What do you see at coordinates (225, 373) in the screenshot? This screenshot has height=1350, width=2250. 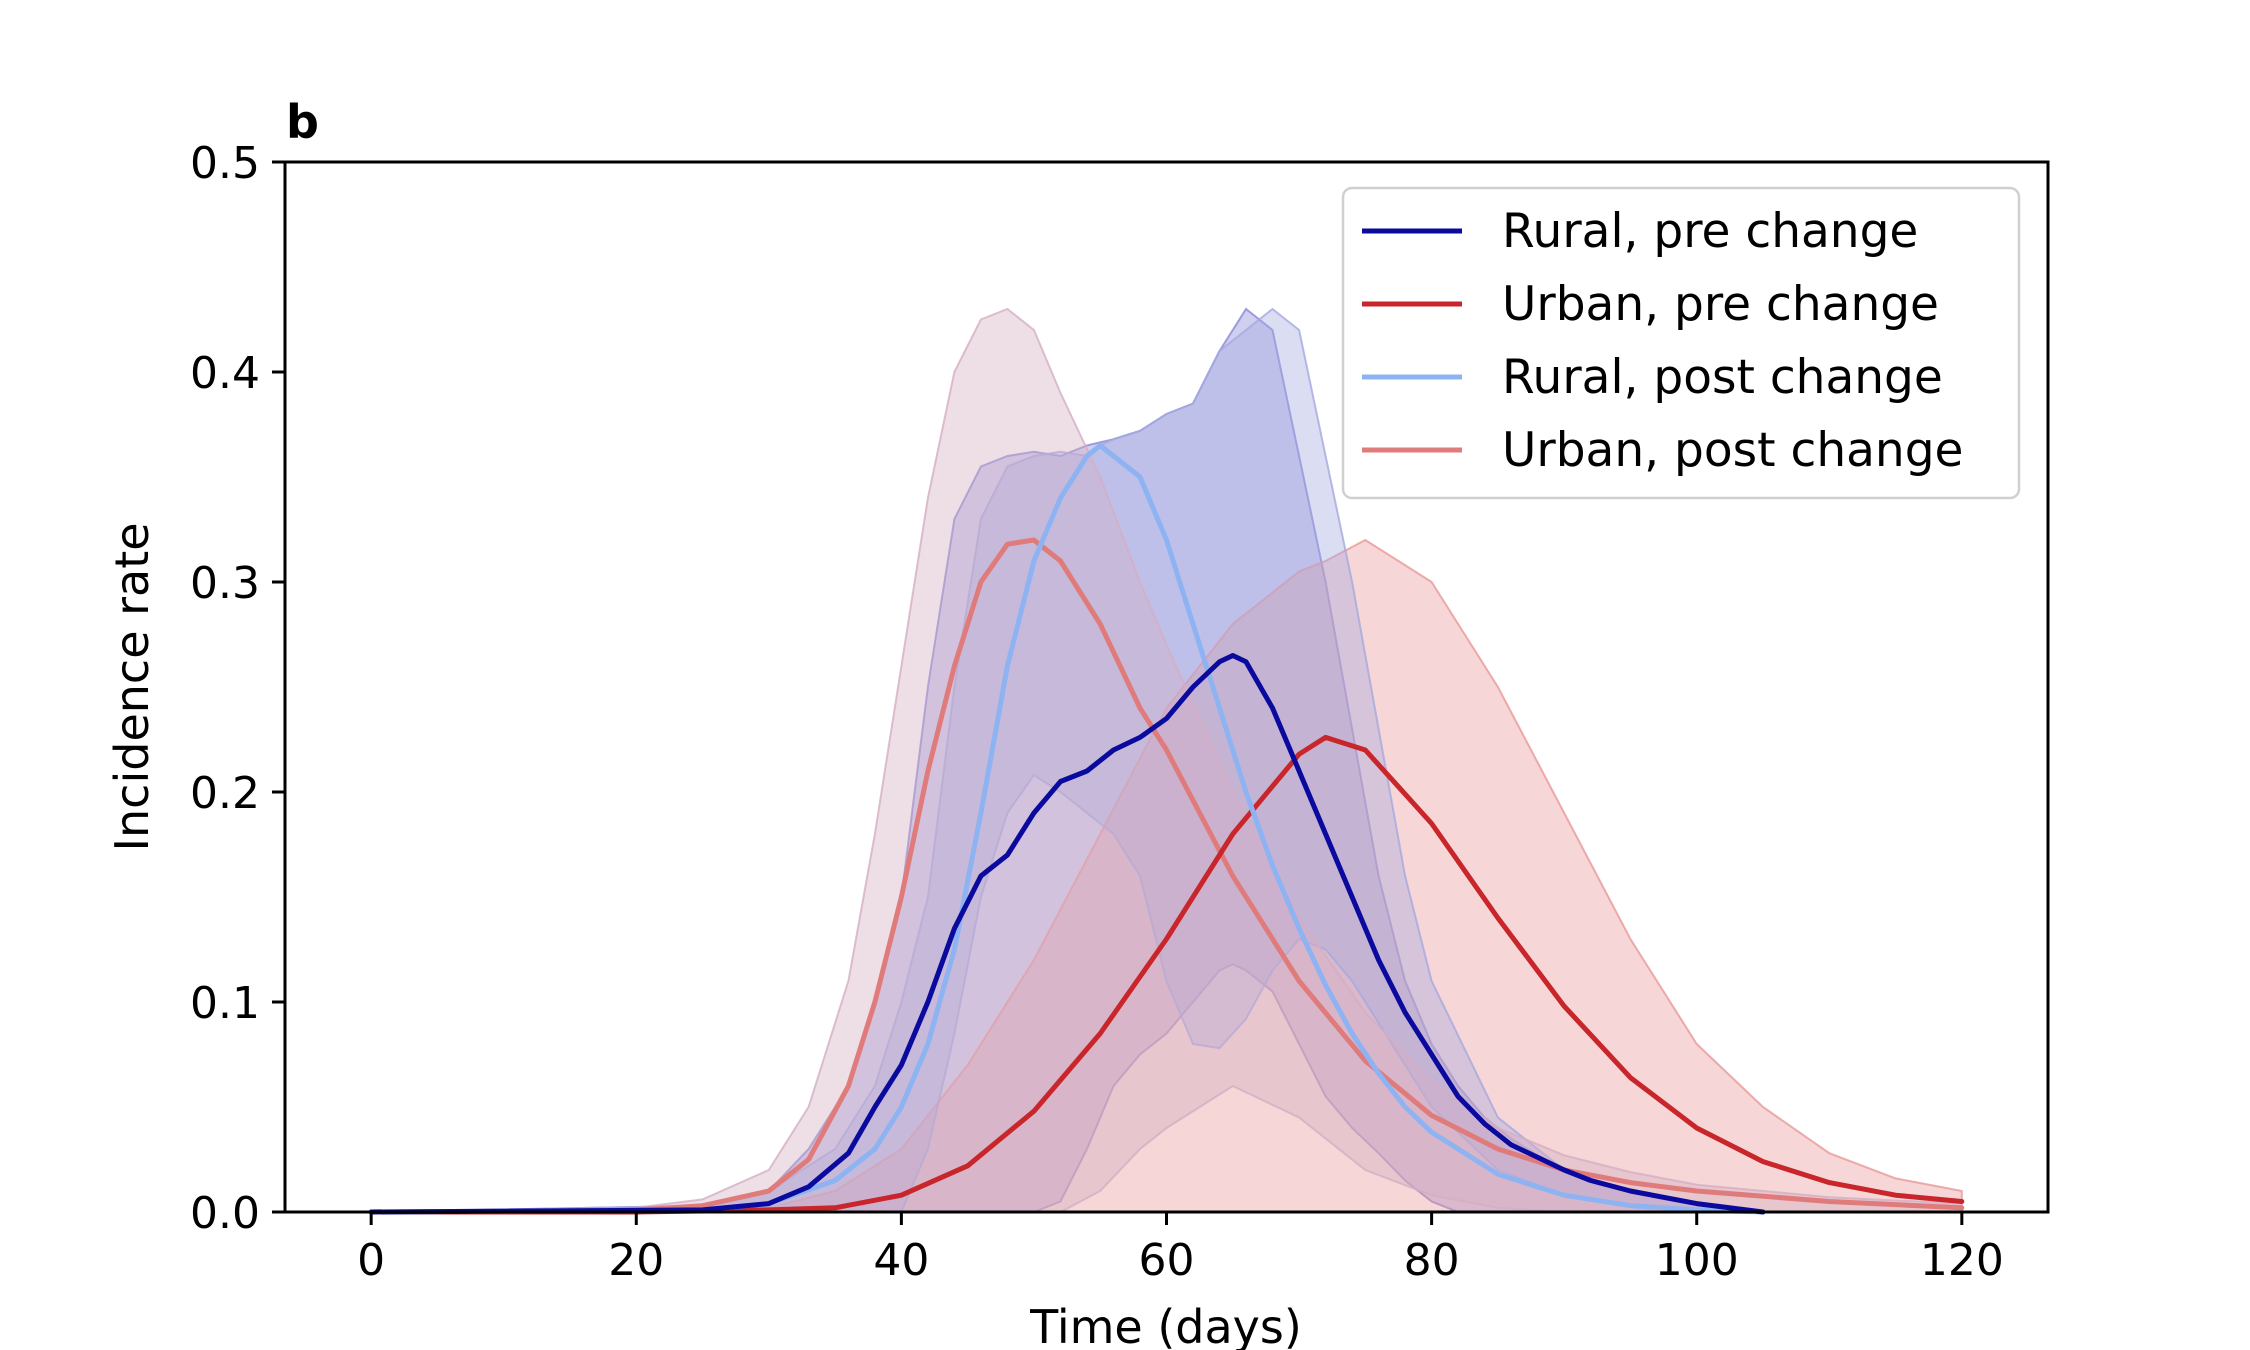 I see `y-tick-label: 0.4` at bounding box center [225, 373].